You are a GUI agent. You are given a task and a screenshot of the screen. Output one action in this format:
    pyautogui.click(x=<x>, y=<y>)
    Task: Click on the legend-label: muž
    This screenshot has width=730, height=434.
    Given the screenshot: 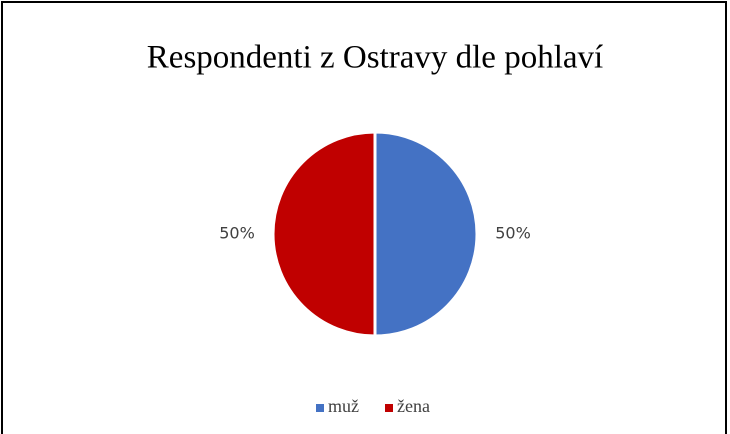 What is the action you would take?
    pyautogui.click(x=343, y=406)
    